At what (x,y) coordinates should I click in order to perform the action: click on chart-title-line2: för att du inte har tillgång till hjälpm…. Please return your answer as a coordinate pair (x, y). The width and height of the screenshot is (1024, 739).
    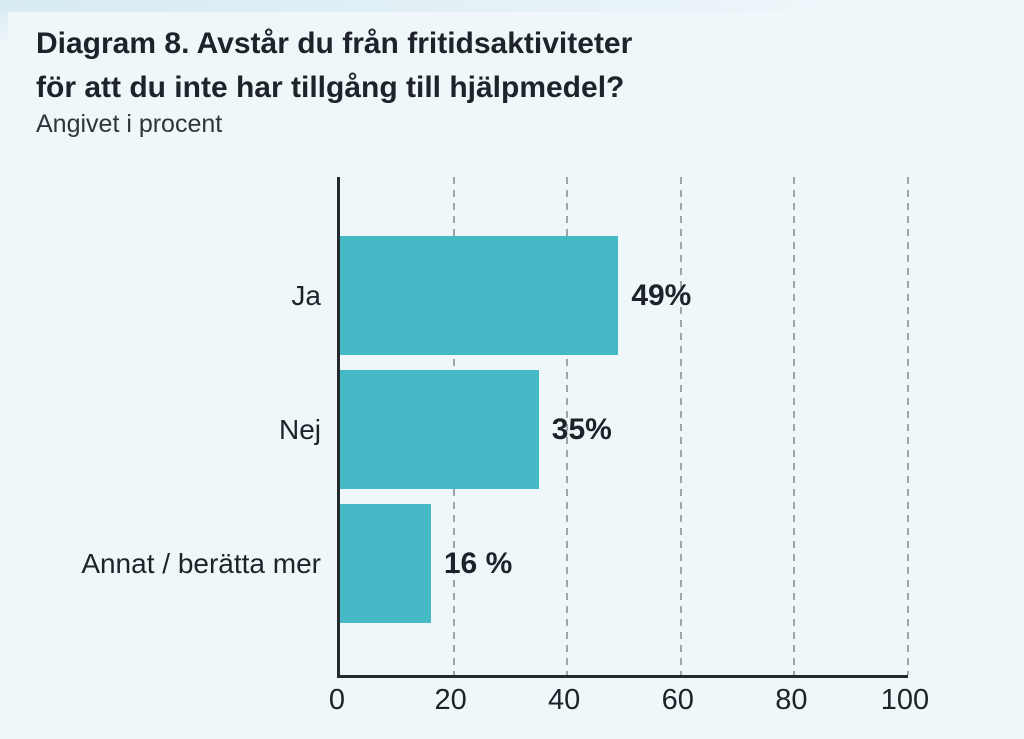
    Looking at the image, I should click on (330, 87).